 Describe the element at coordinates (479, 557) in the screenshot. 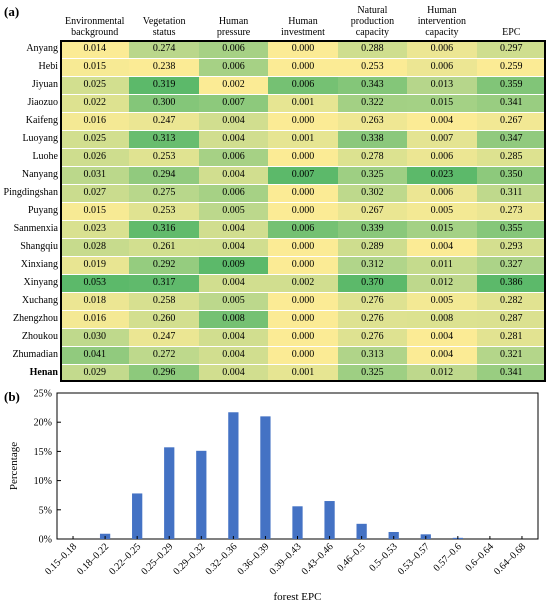

I see `x-tick-label: 0.6–0.64` at that location.